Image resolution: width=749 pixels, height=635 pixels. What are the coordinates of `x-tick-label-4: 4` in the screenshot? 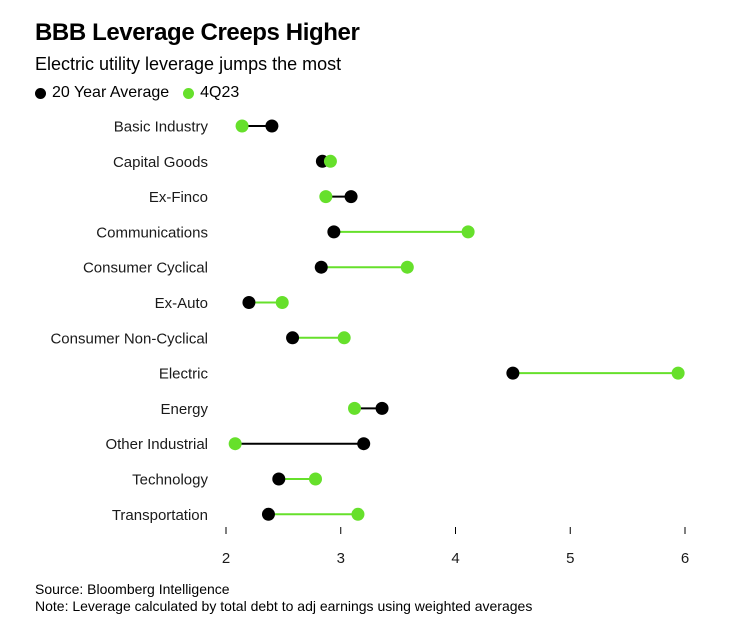 It's located at (455, 558).